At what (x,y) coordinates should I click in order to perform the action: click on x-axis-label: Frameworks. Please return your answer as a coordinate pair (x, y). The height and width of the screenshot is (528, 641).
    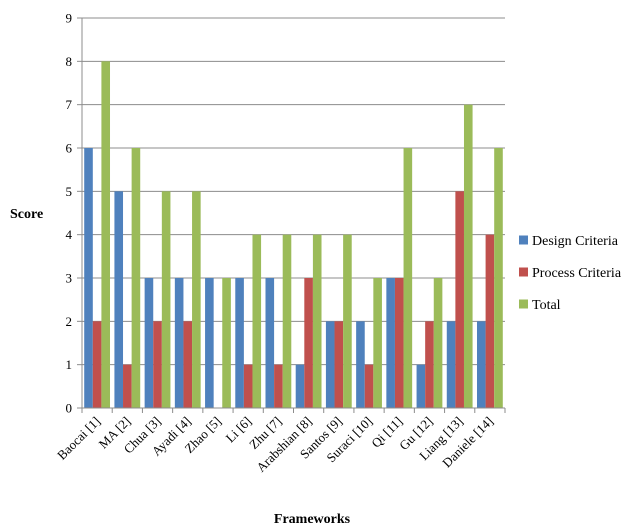
    Looking at the image, I should click on (312, 519).